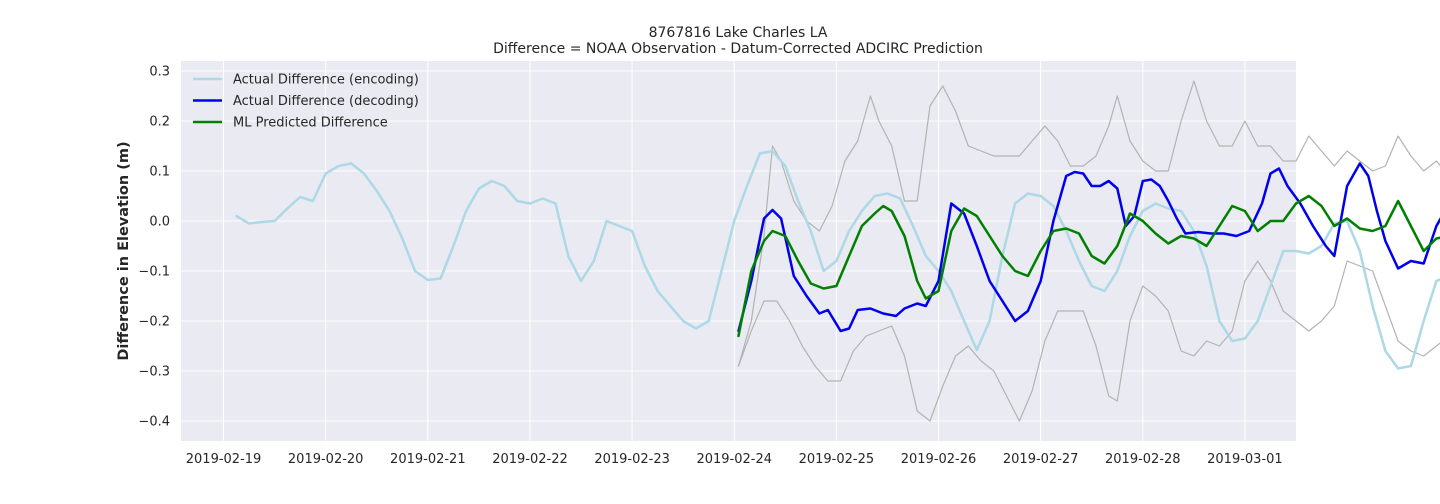 Image resolution: width=1440 pixels, height=504 pixels. I want to click on x-tick-label: 2019-02-26, so click(939, 459).